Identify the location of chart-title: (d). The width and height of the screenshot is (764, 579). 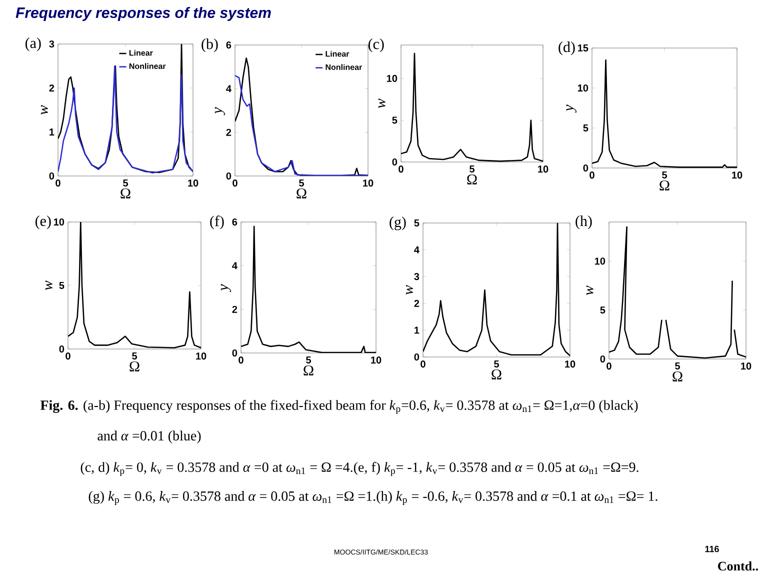
(566, 49).